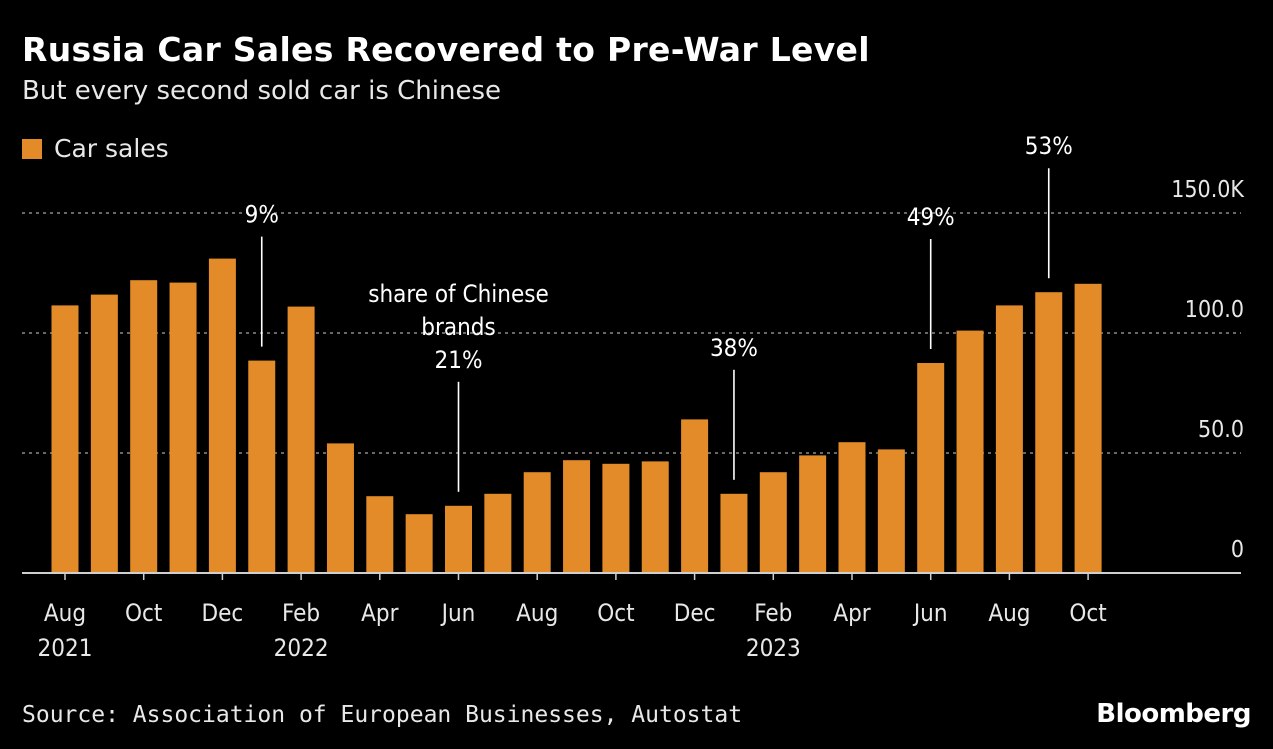 The width and height of the screenshot is (1273, 749). What do you see at coordinates (262, 91) in the screenshot?
I see `chart-subtitle: But every second sold car is Chinese` at bounding box center [262, 91].